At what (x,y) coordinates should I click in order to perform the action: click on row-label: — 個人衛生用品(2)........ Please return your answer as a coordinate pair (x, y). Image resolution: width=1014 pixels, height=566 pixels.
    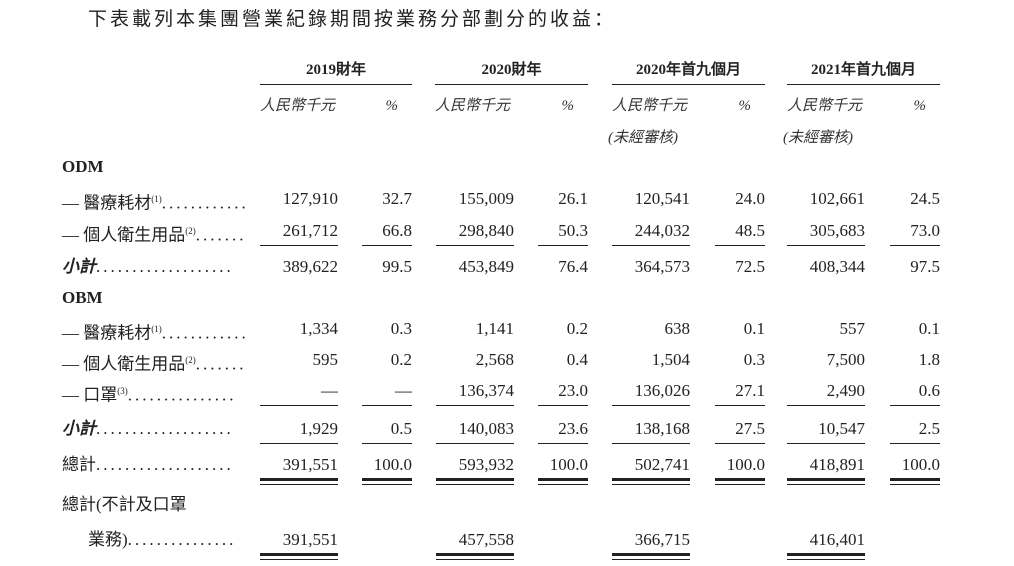
    Looking at the image, I should click on (154, 233).